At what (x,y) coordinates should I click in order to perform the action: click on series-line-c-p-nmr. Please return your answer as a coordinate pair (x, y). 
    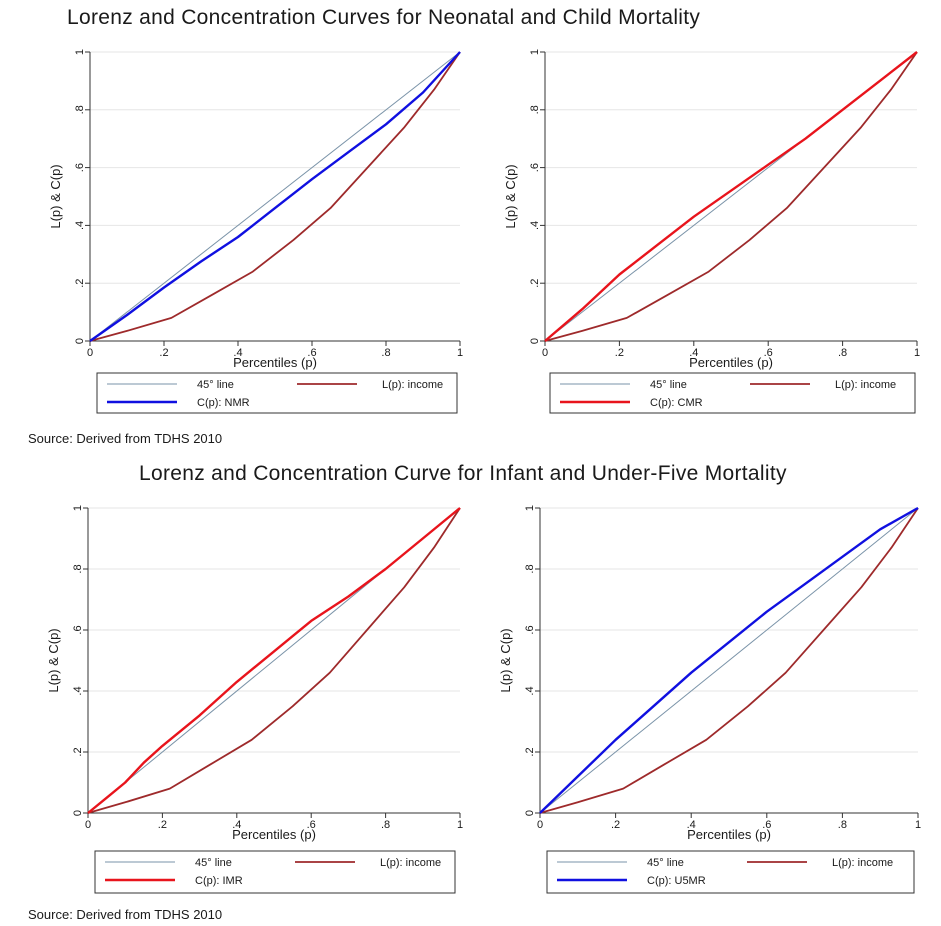
    Looking at the image, I should click on (275, 196).